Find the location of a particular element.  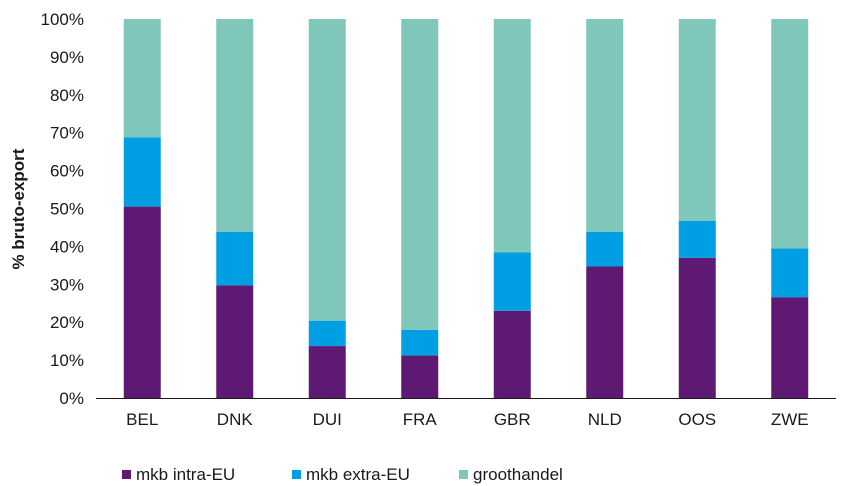

bar-segment-dnk-mkb-intra-eu is located at coordinates (235, 341).